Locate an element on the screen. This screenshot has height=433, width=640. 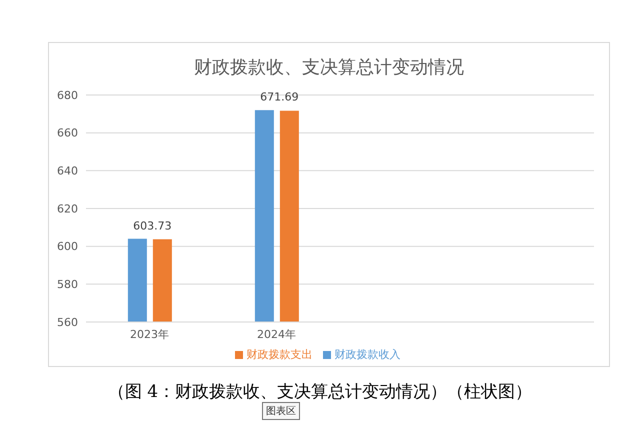
y-tick-label: 640 is located at coordinates (67, 171).